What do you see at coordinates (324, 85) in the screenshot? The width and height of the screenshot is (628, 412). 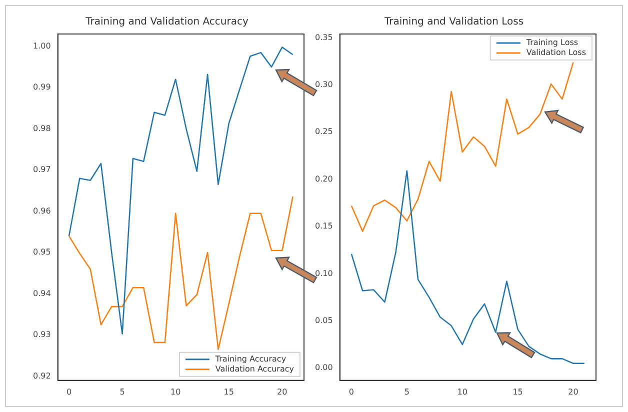 I see `y-tick-label: 0.30` at bounding box center [324, 85].